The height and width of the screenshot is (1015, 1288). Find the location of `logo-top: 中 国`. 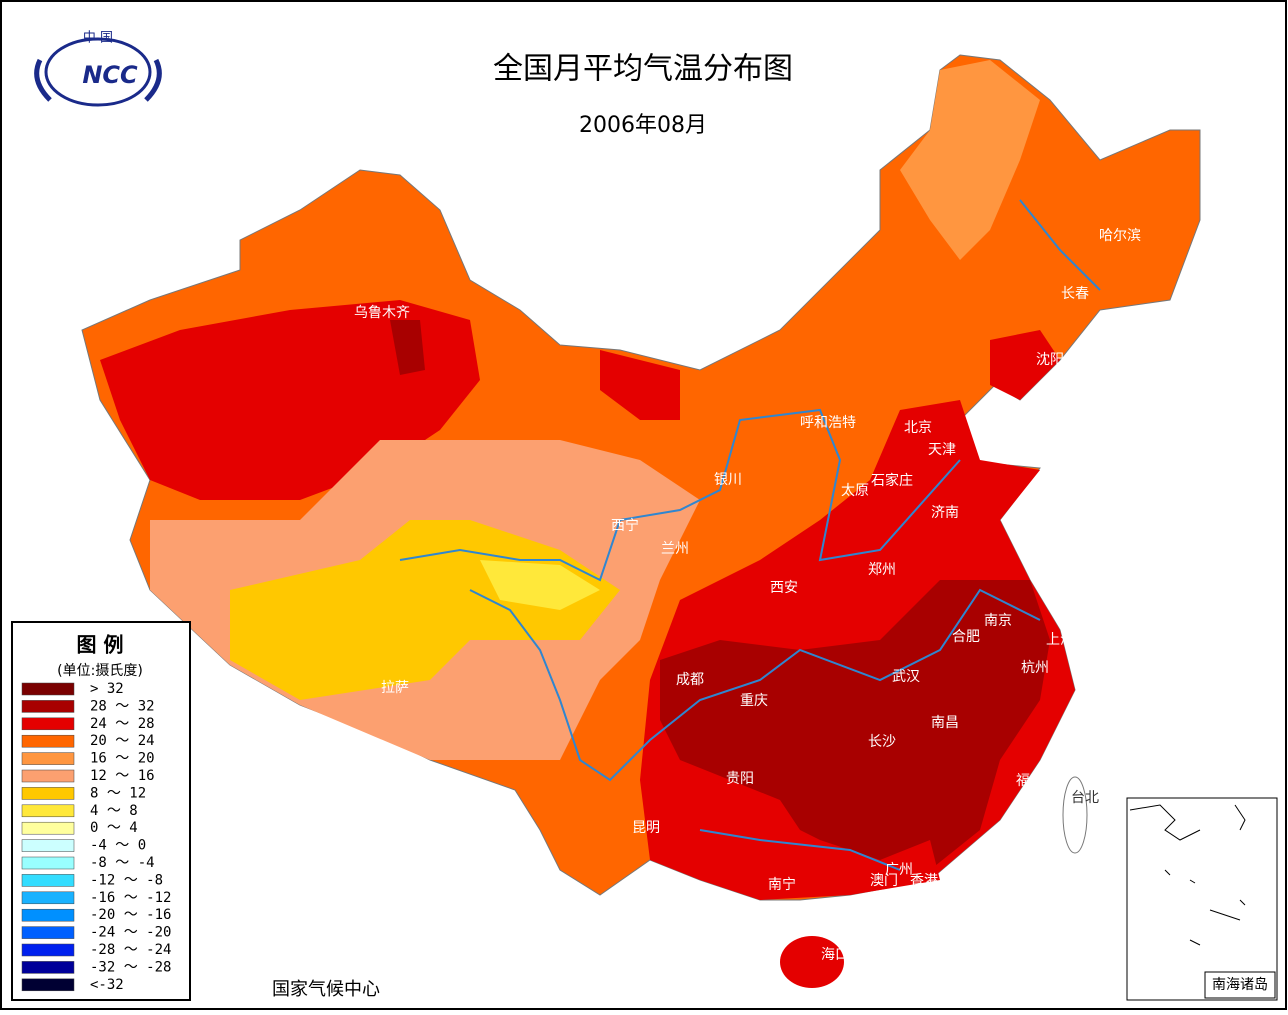

logo-top: 中 国 is located at coordinates (98, 38).